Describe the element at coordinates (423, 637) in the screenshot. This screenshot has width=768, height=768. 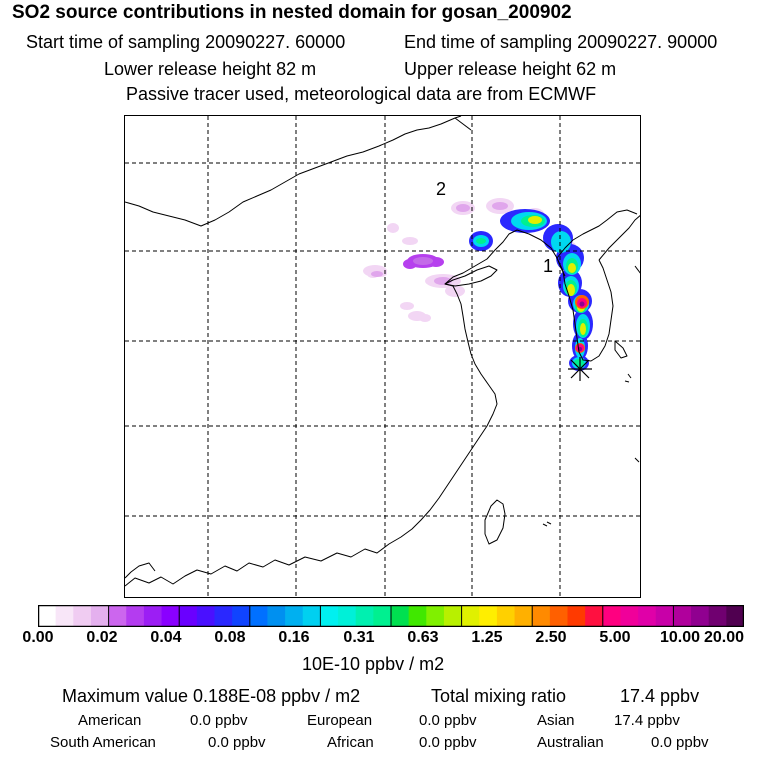
I see `legend-tick-6: 0.63` at that location.